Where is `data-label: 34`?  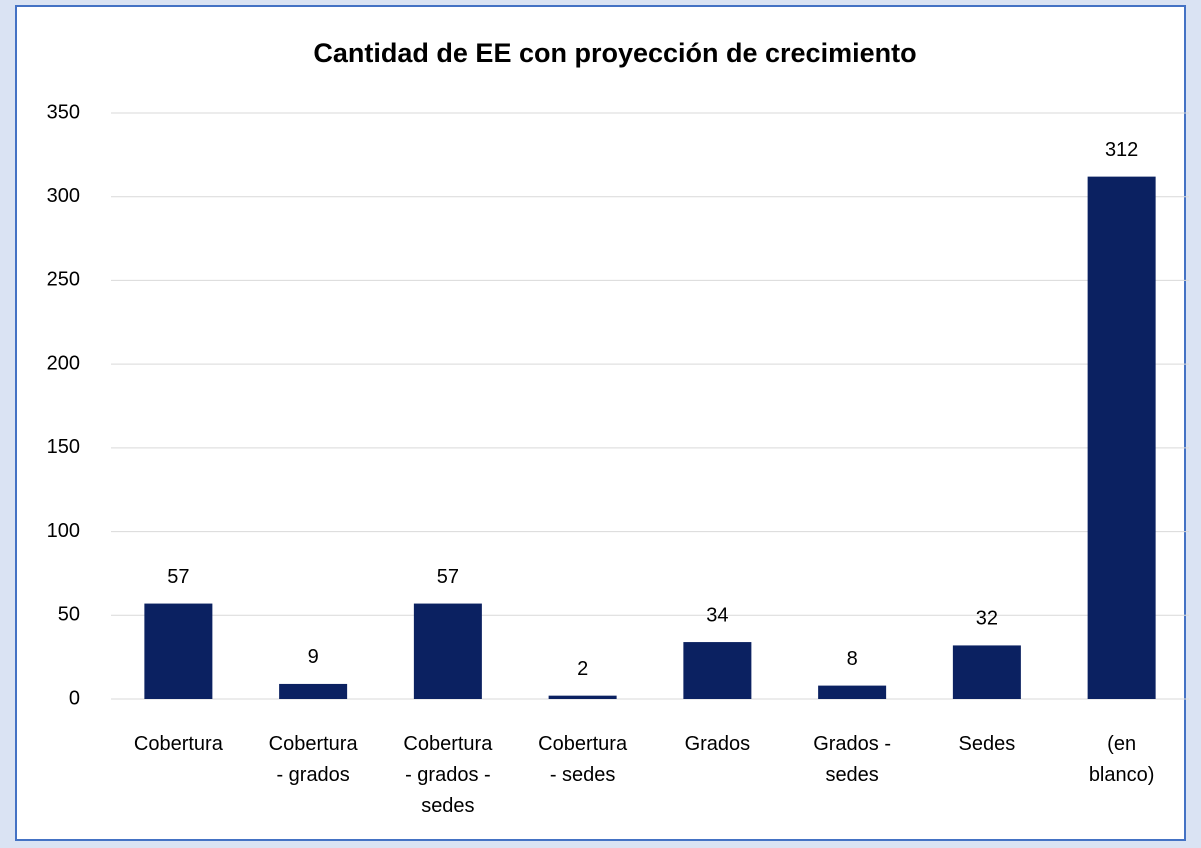
data-label: 34 is located at coordinates (717, 615).